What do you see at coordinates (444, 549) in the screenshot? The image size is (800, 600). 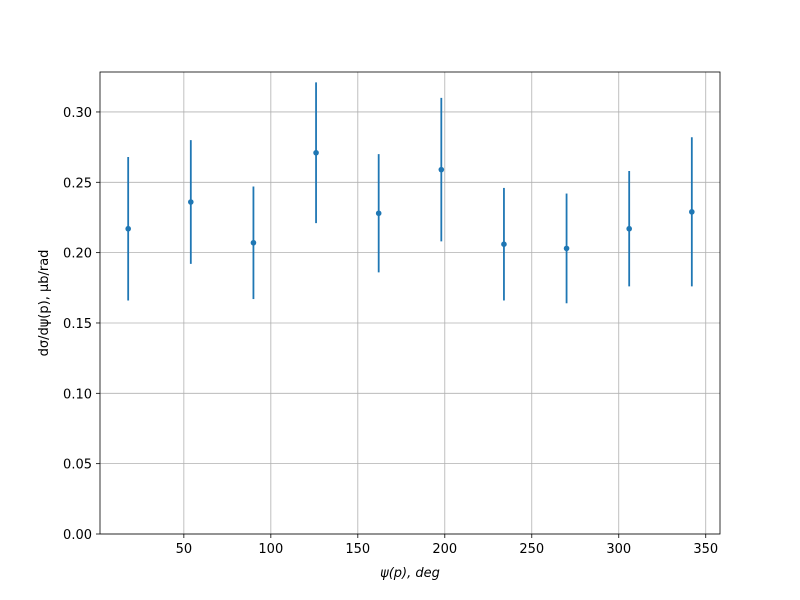 I see `x-tick-label: 200` at bounding box center [444, 549].